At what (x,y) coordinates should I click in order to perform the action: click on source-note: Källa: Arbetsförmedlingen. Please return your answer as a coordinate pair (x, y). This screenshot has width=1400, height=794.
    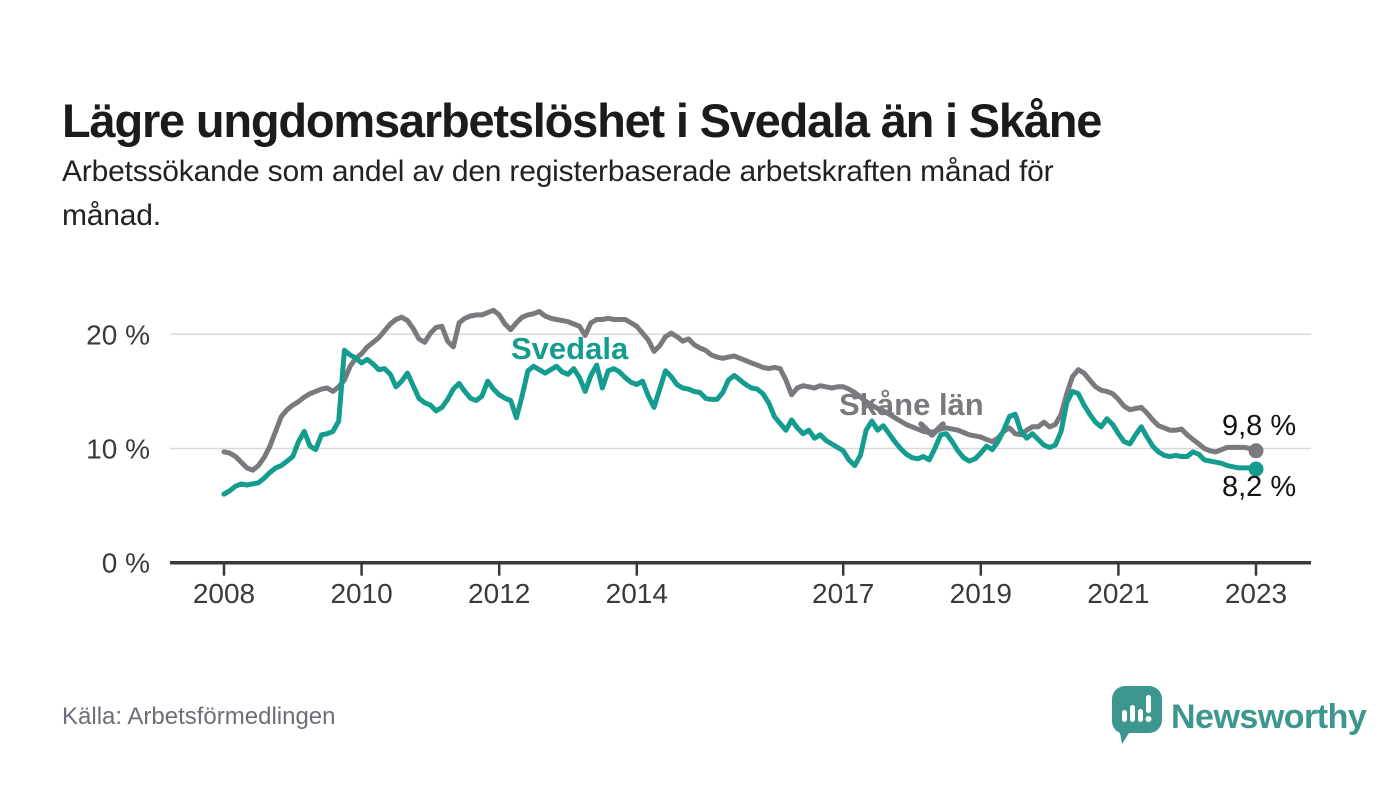
    Looking at the image, I should click on (199, 716).